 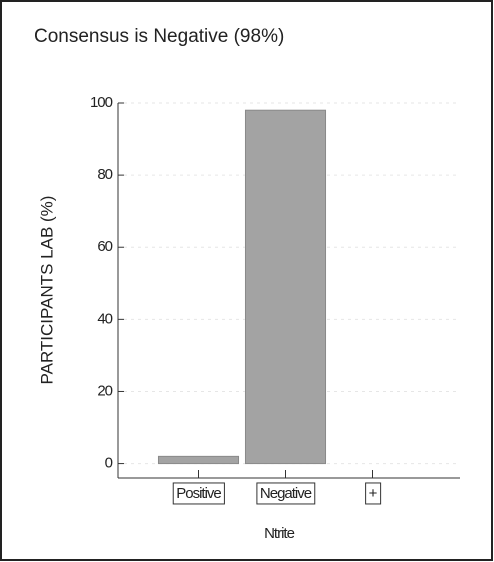 What do you see at coordinates (159, 36) in the screenshot?
I see `chart-title: Consensus is Negative (98%)` at bounding box center [159, 36].